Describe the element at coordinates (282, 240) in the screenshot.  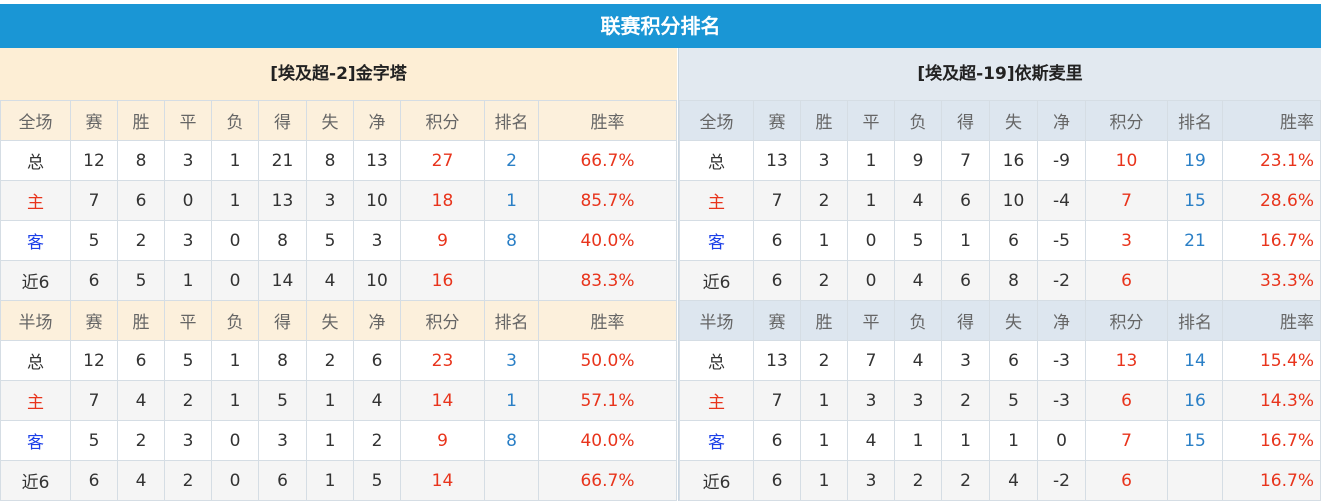
I see `cell-goals-for: 8` at that location.